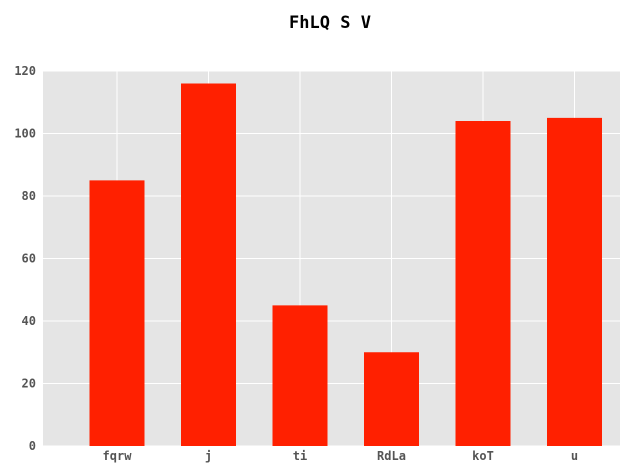  I want to click on x-tick-label: RdLa, so click(391, 456).